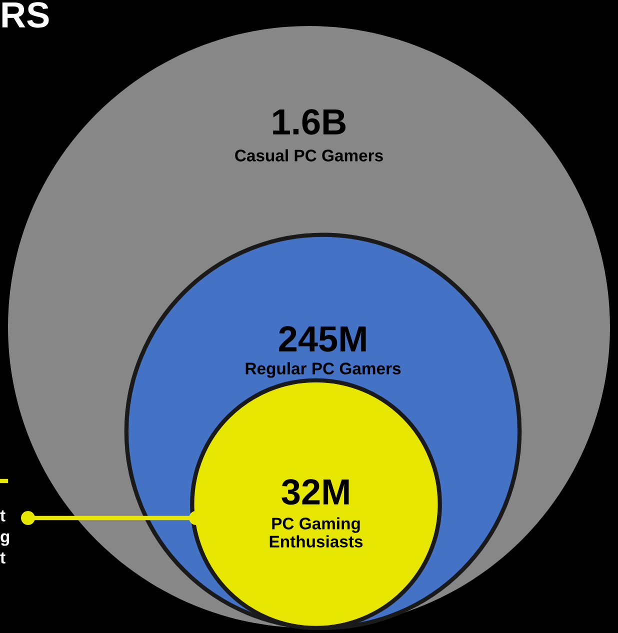 This screenshot has height=633, width=618. Describe the element at coordinates (5, 537) in the screenshot. I see `text: t g t` at that location.